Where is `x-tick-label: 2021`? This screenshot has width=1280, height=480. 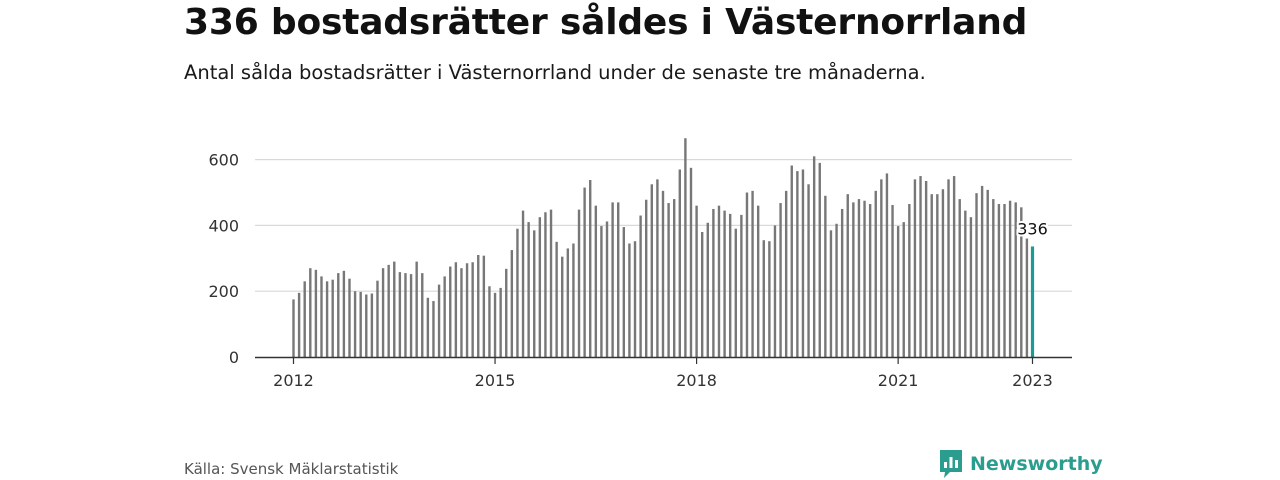 x-tick-label: 2021 is located at coordinates (898, 380).